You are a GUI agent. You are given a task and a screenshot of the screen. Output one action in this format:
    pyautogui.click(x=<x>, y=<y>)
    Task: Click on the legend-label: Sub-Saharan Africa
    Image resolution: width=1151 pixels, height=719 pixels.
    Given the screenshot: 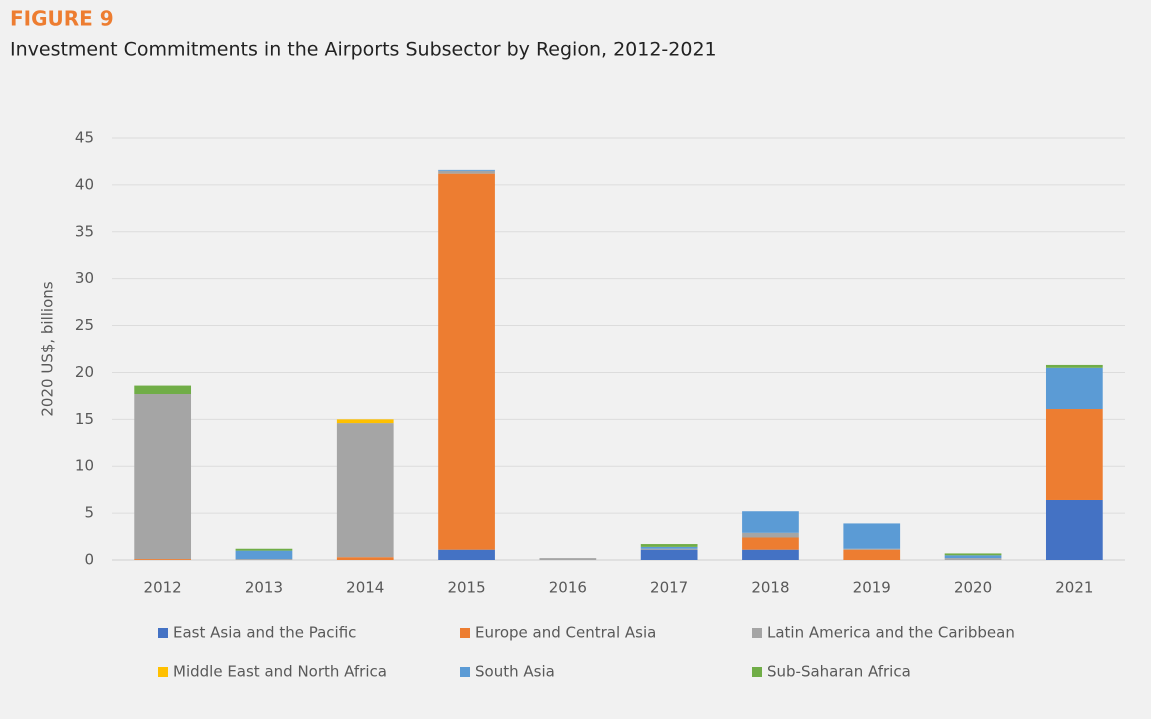 What is the action you would take?
    pyautogui.click(x=839, y=672)
    